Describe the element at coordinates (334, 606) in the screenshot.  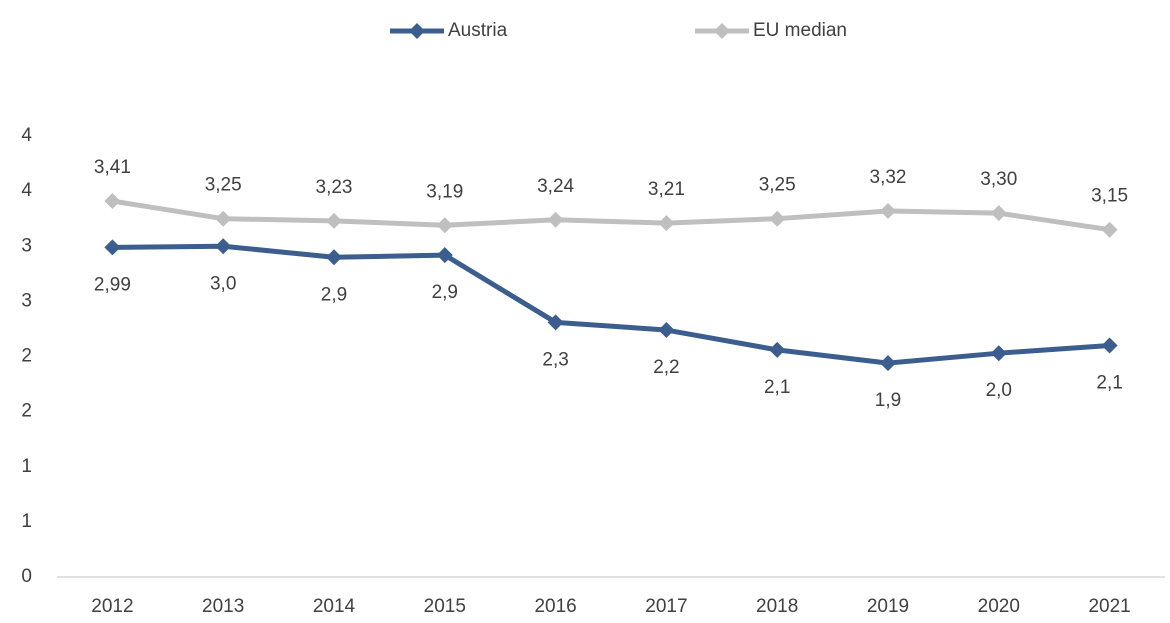
I see `x-tick-label: 2014` at that location.